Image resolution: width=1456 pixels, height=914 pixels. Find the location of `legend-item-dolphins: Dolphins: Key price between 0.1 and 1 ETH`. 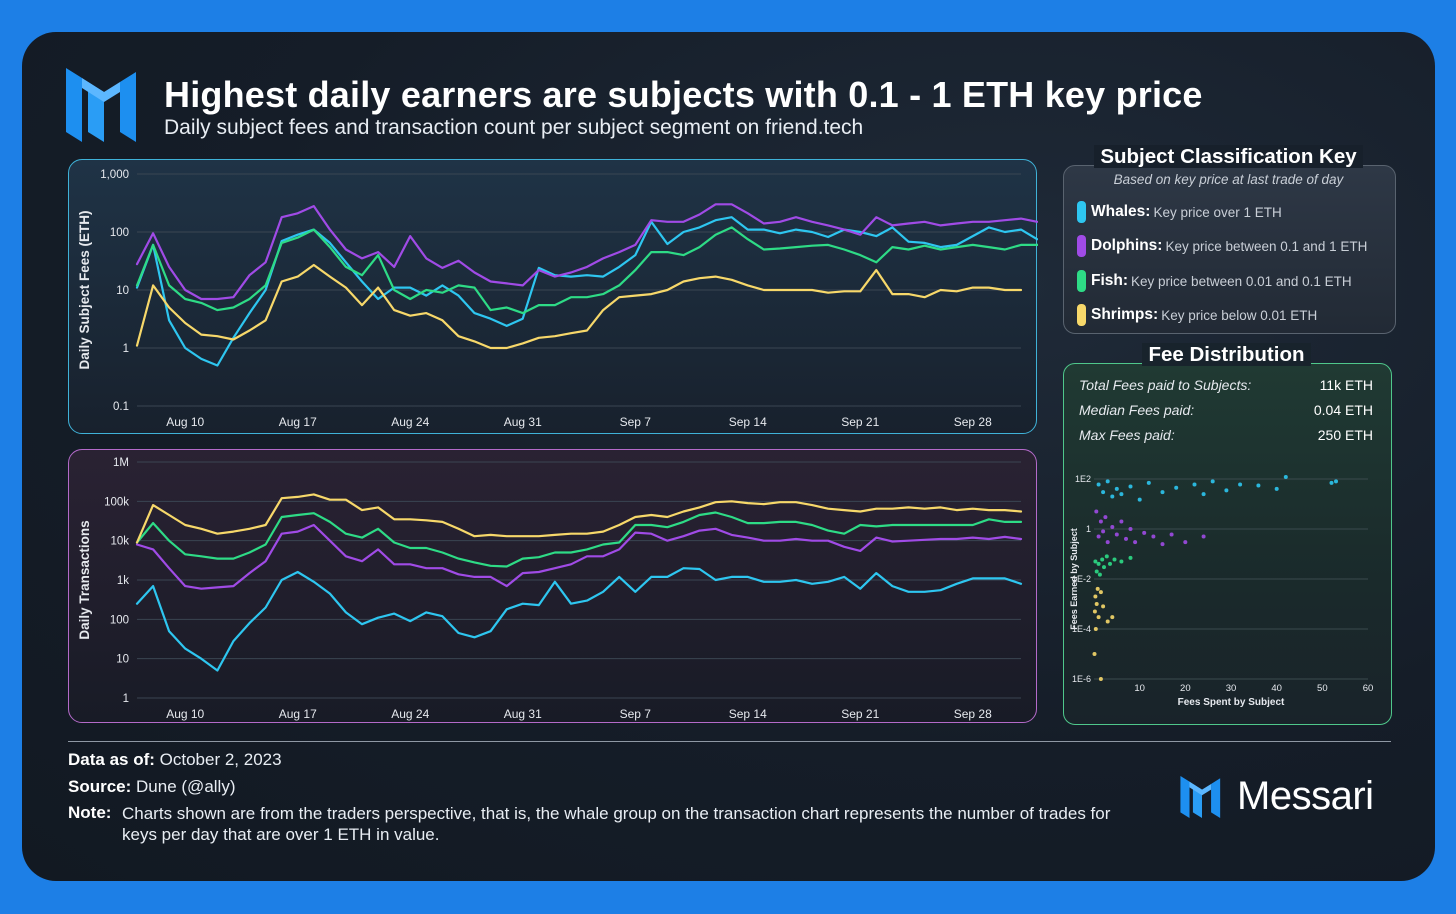

legend-item-dolphins: Dolphins: Key price between 0.1 and 1 ETH is located at coordinates (1222, 246).